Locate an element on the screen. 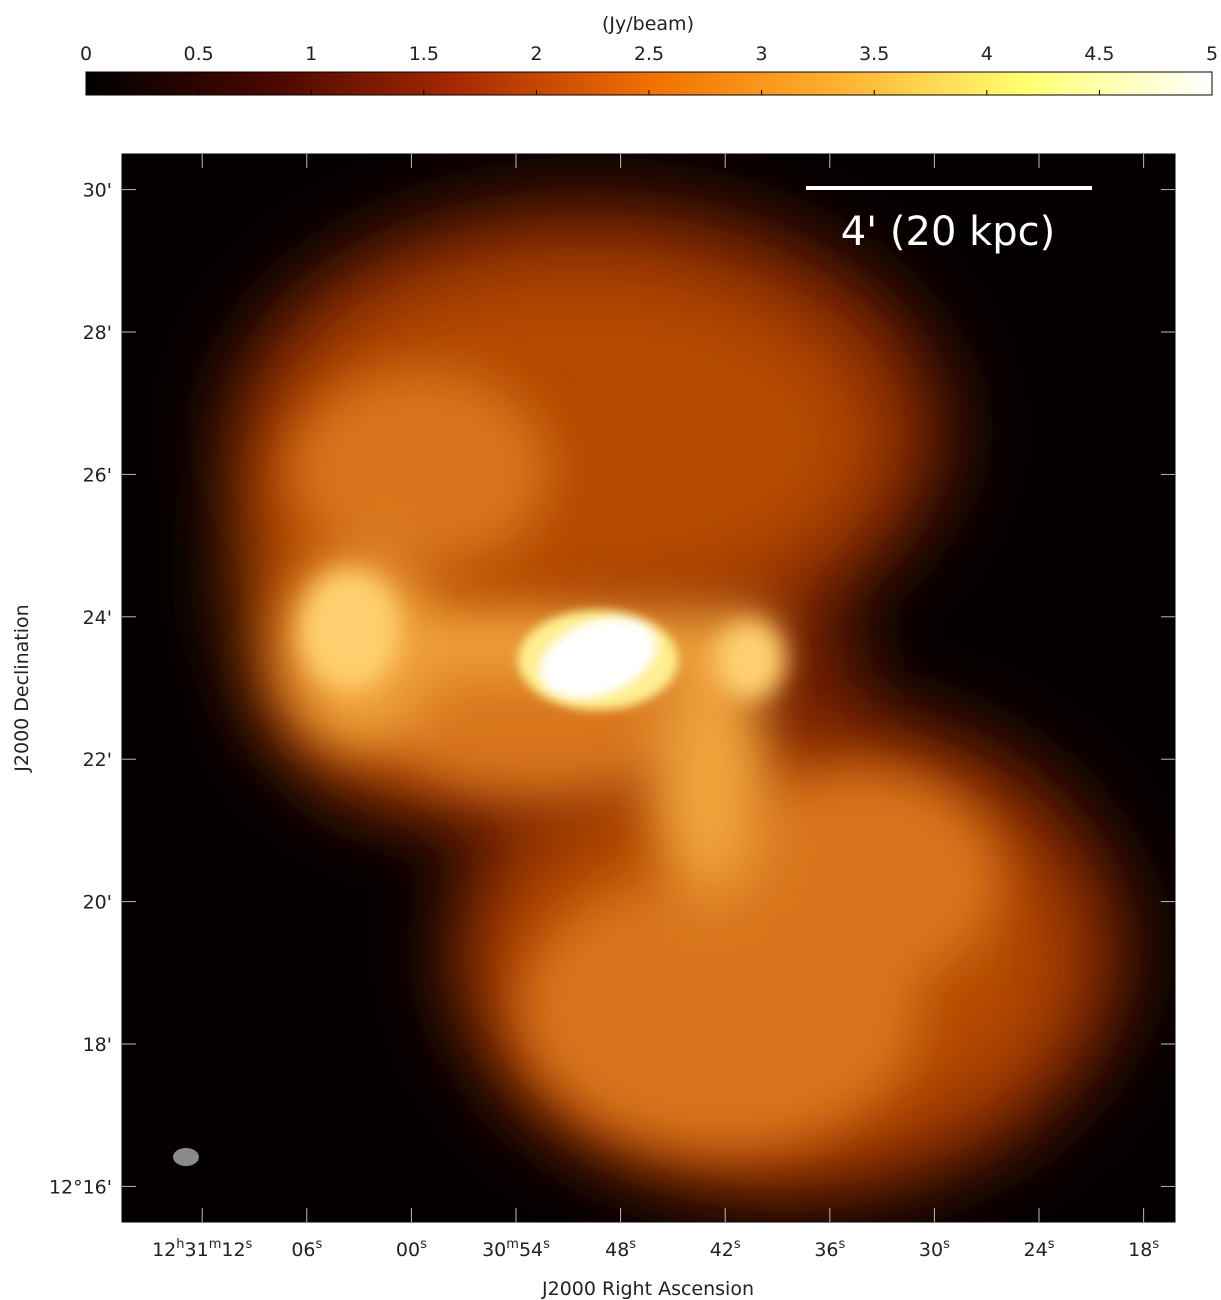  y-tick-label: 12°16' is located at coordinates (80, 1187).